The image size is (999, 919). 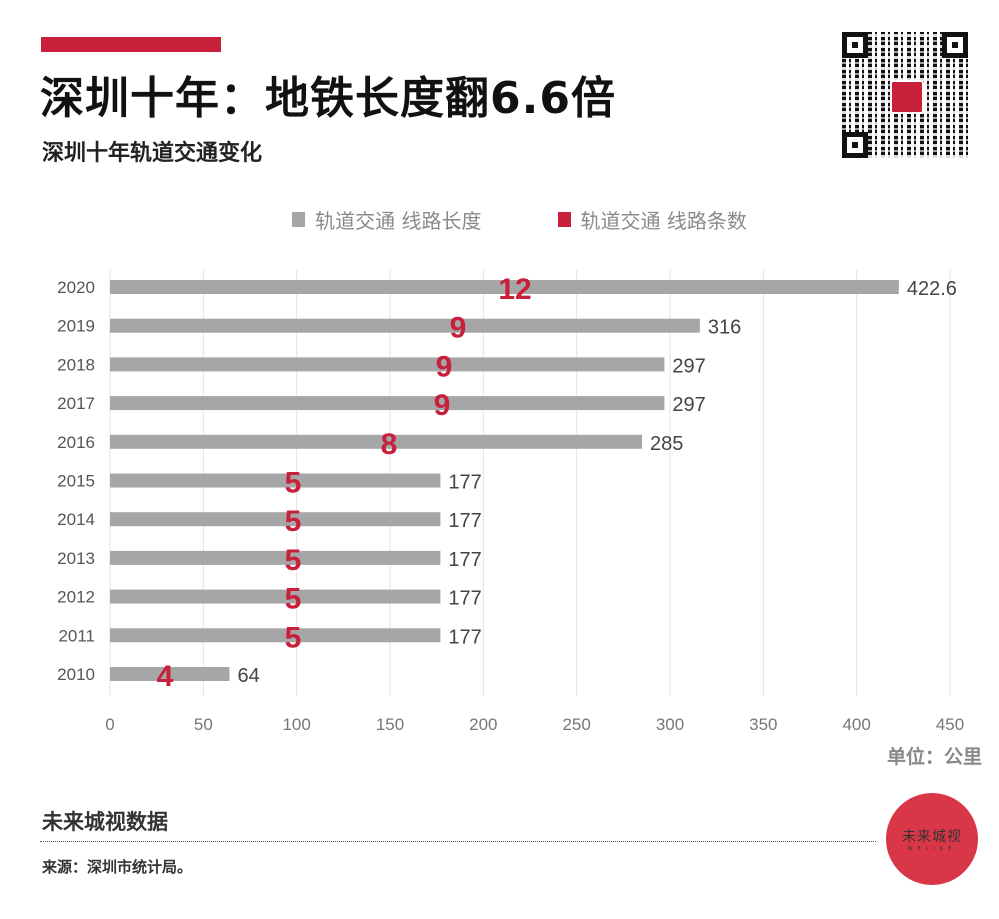 What do you see at coordinates (666, 444) in the screenshot?
I see `data-label-length: 285` at bounding box center [666, 444].